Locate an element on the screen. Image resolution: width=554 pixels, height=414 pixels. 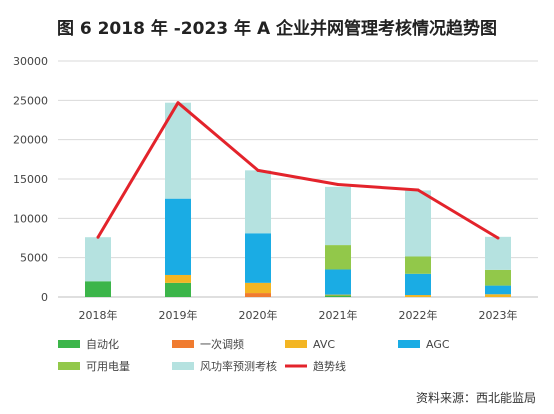
source-note: 资料来源：西北能监局 is located at coordinates (475, 398).